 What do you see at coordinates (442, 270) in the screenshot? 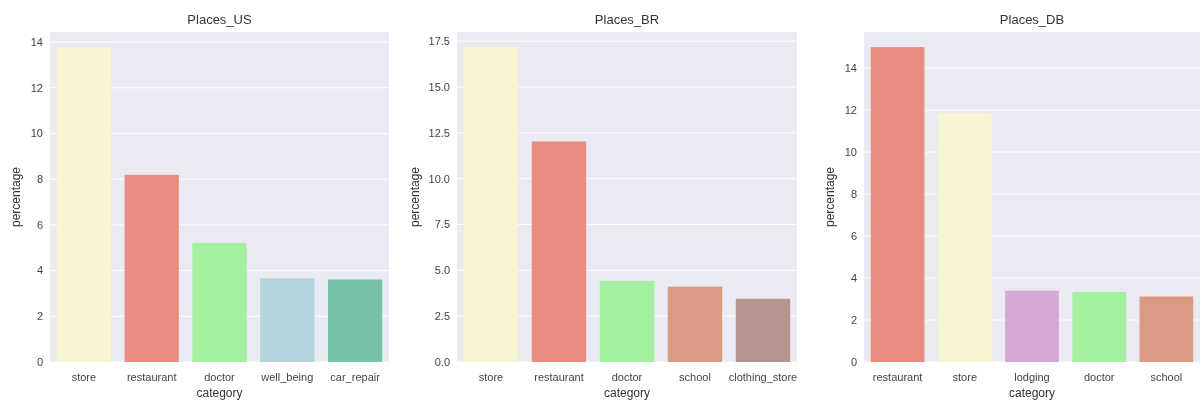
I see `y-tick-label: 5.0` at bounding box center [442, 270].